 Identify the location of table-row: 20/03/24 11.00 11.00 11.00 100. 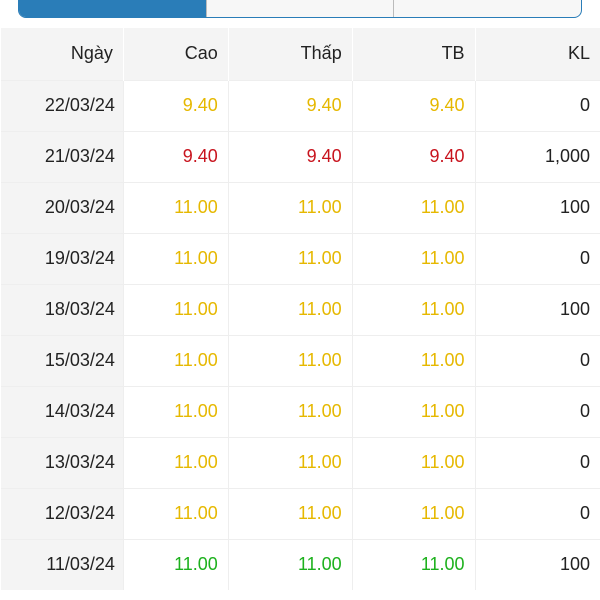
(300, 207).